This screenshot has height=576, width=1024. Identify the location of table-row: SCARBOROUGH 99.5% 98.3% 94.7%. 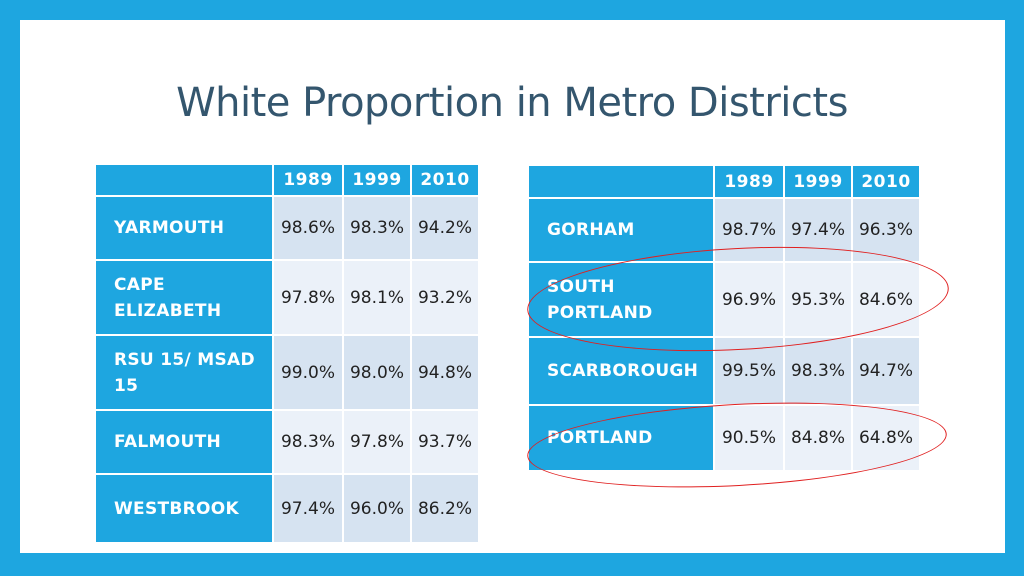
(724, 371).